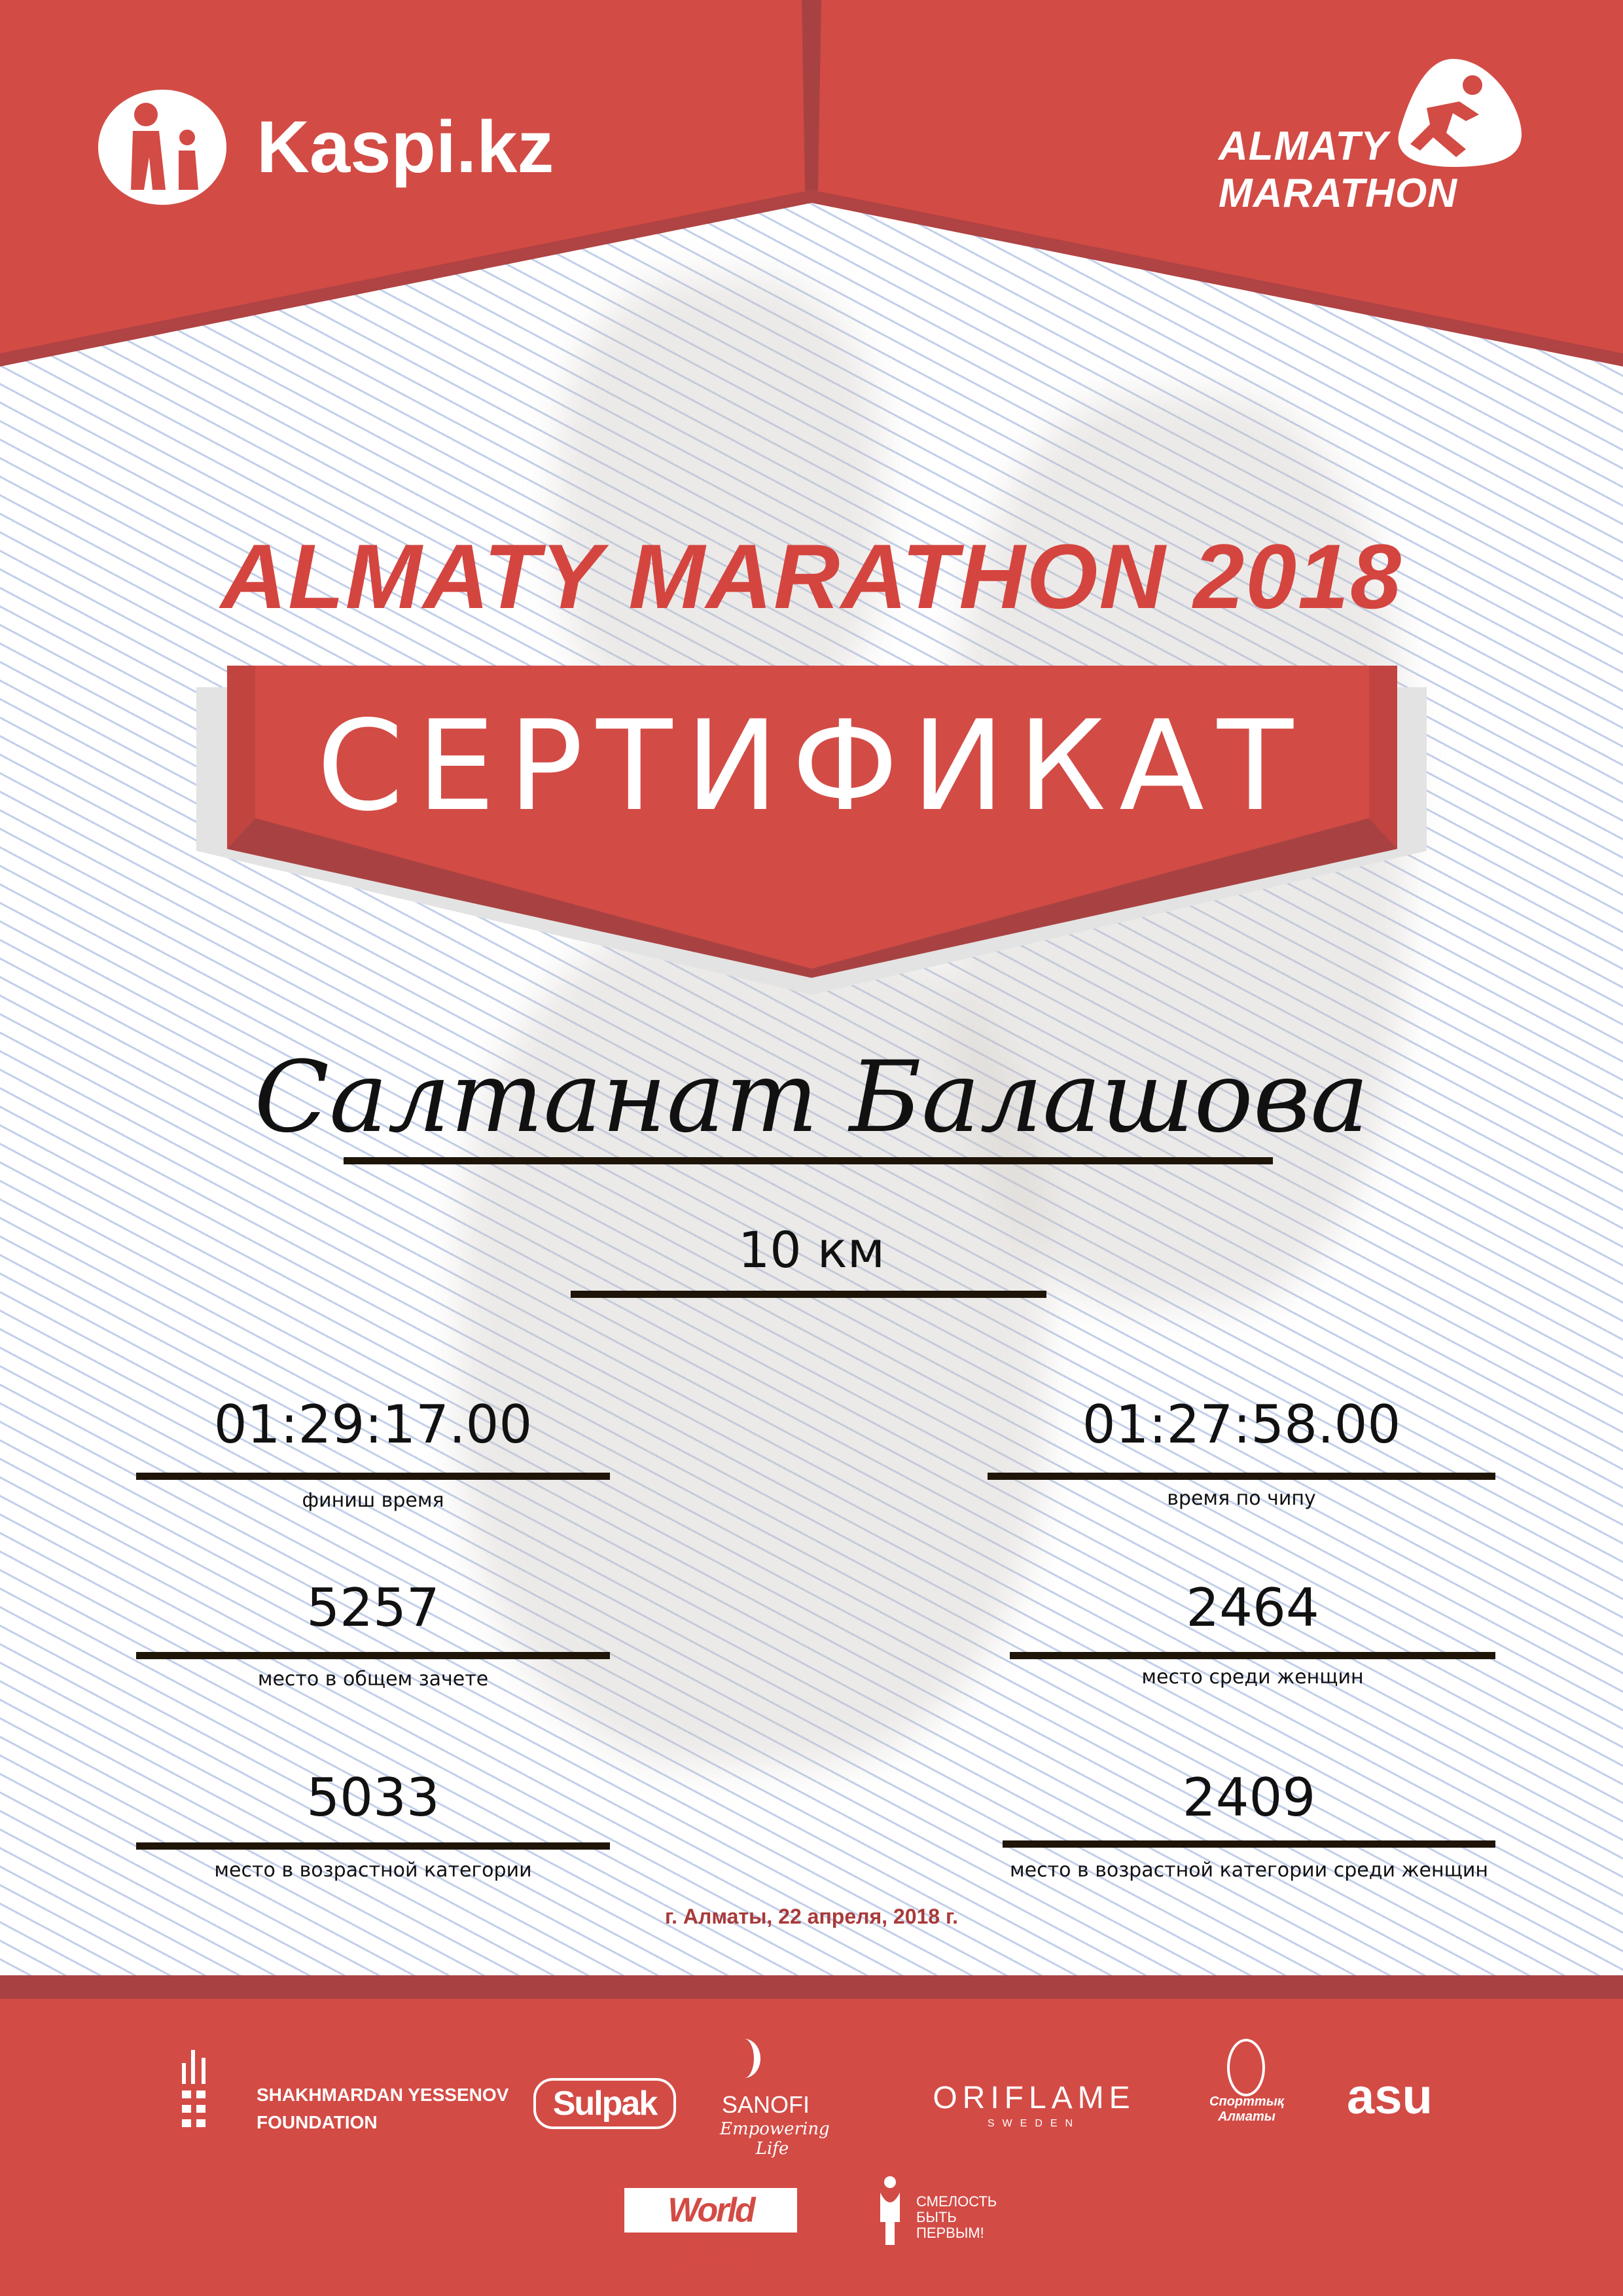  What do you see at coordinates (373, 1870) in the screenshot?
I see `age-place-label: место в возрастной категории` at bounding box center [373, 1870].